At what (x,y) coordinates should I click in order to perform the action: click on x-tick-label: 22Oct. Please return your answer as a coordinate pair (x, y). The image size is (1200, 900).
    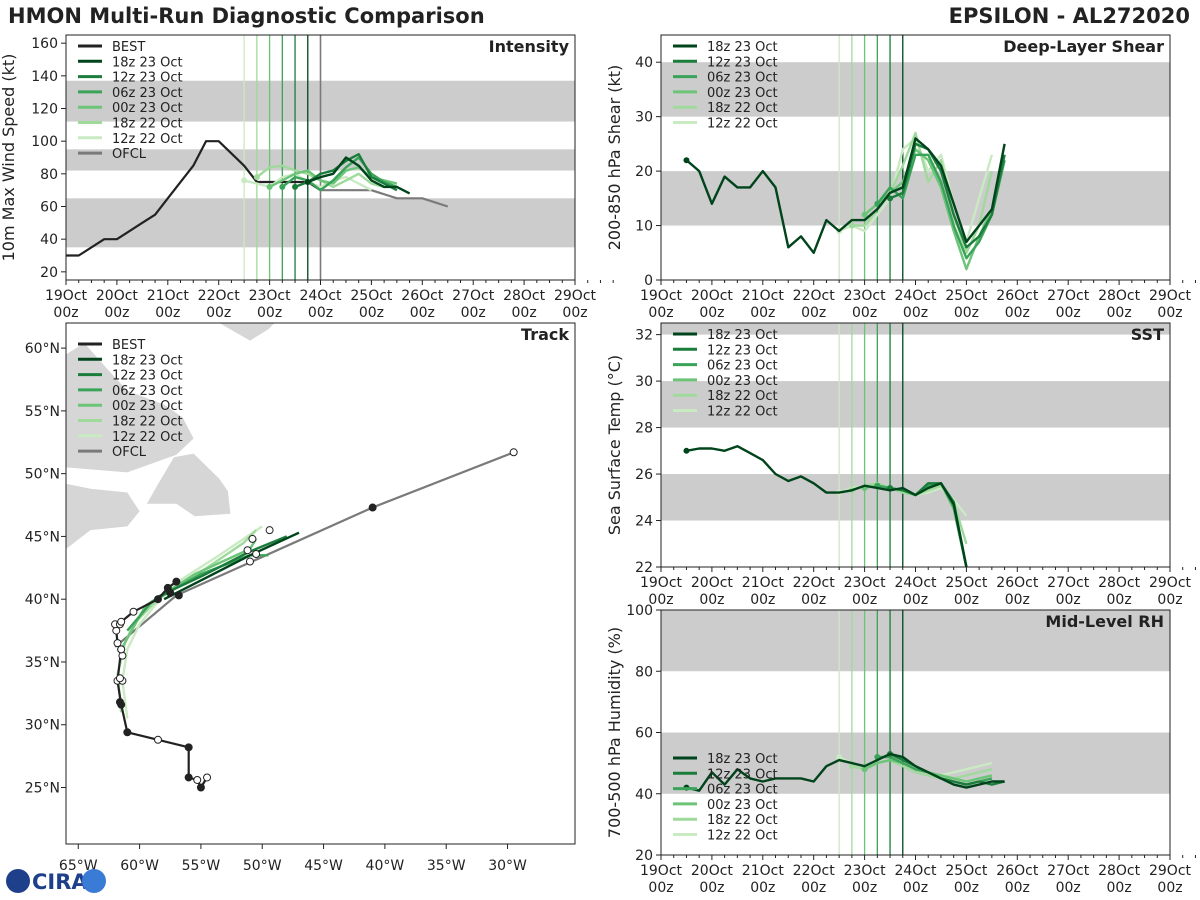
    Looking at the image, I should click on (814, 583).